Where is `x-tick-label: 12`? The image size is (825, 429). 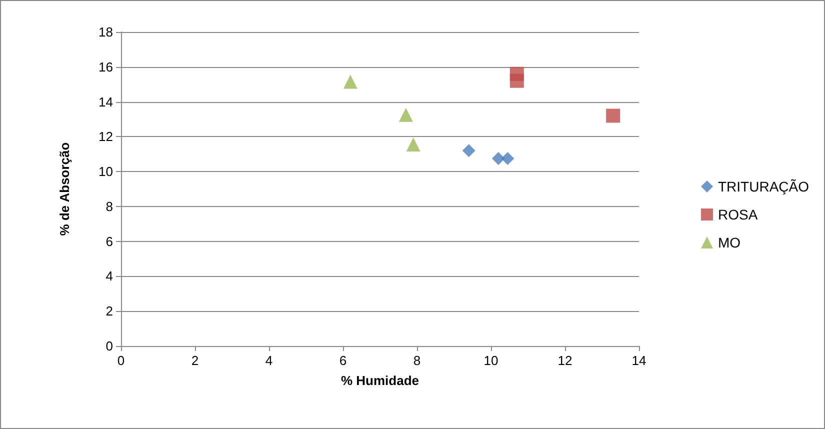 x-tick-label: 12 is located at coordinates (565, 360).